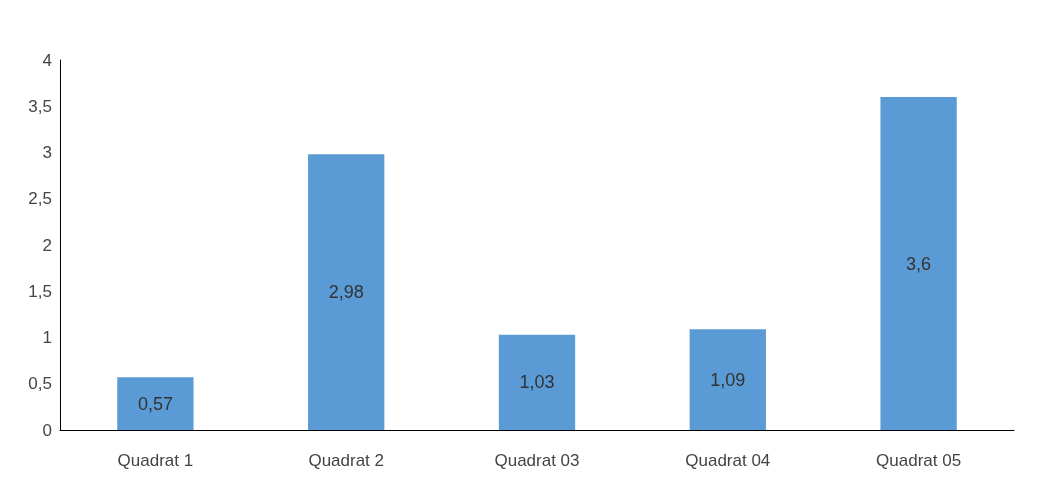 Image resolution: width=1054 pixels, height=485 pixels. What do you see at coordinates (919, 460) in the screenshot?
I see `x-tick-label: Quadrat 05` at bounding box center [919, 460].